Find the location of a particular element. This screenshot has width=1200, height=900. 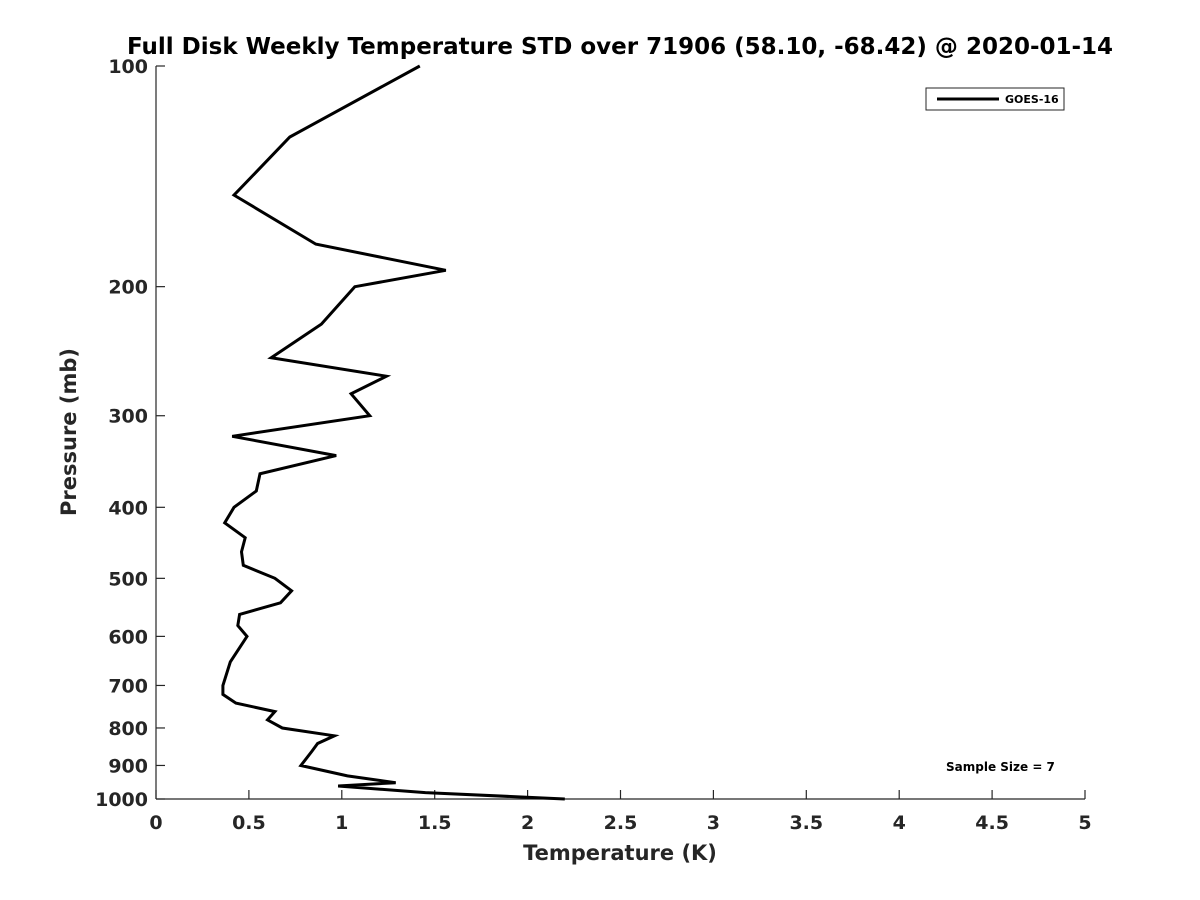

x-tick-label: 3 is located at coordinates (713, 823).